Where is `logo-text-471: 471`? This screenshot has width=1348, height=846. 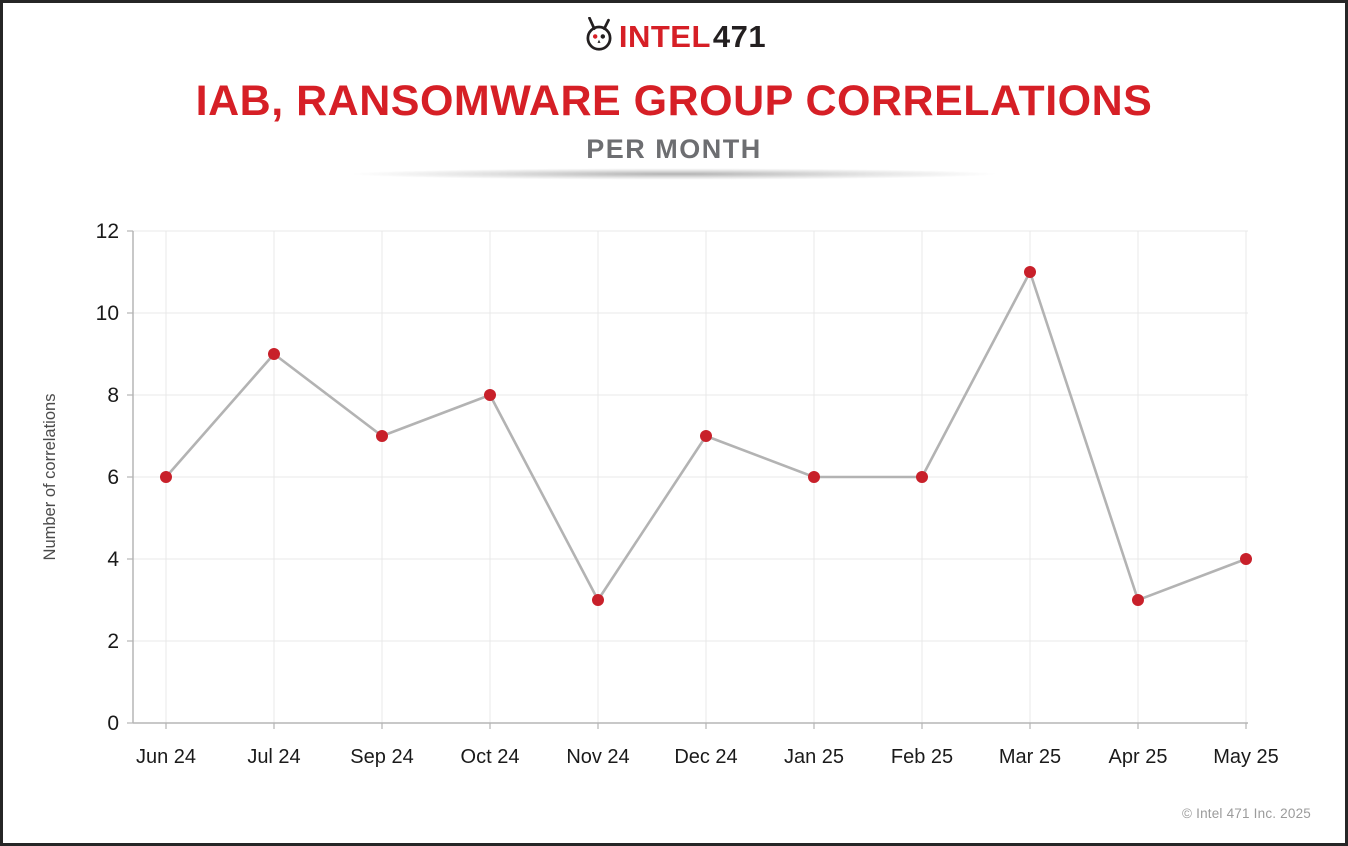
logo-text-471: 471 is located at coordinates (739, 36).